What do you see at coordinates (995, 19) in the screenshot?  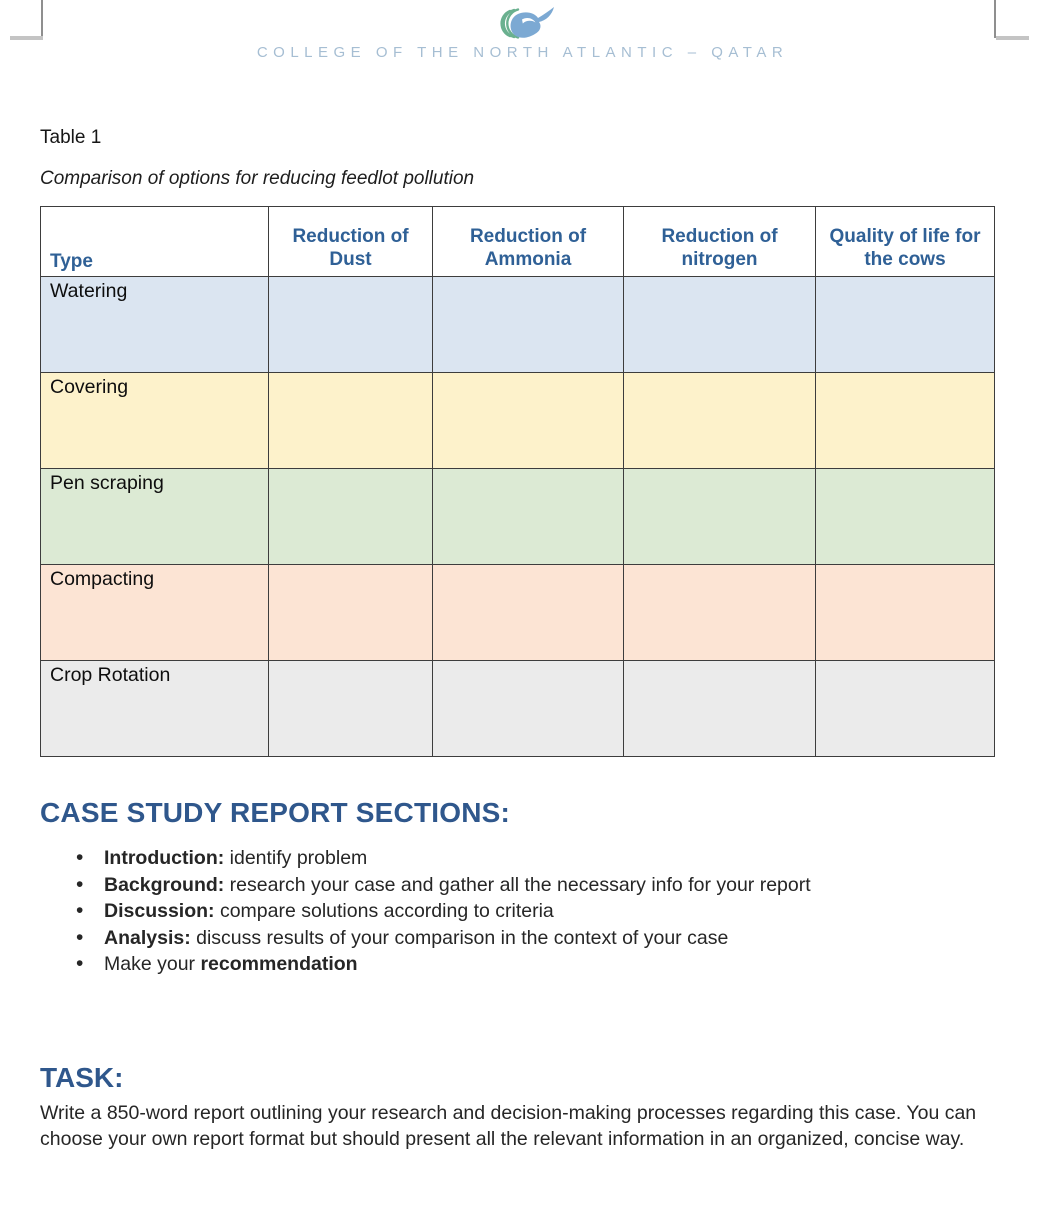 I see `page-corner-mark-right-vertical` at bounding box center [995, 19].